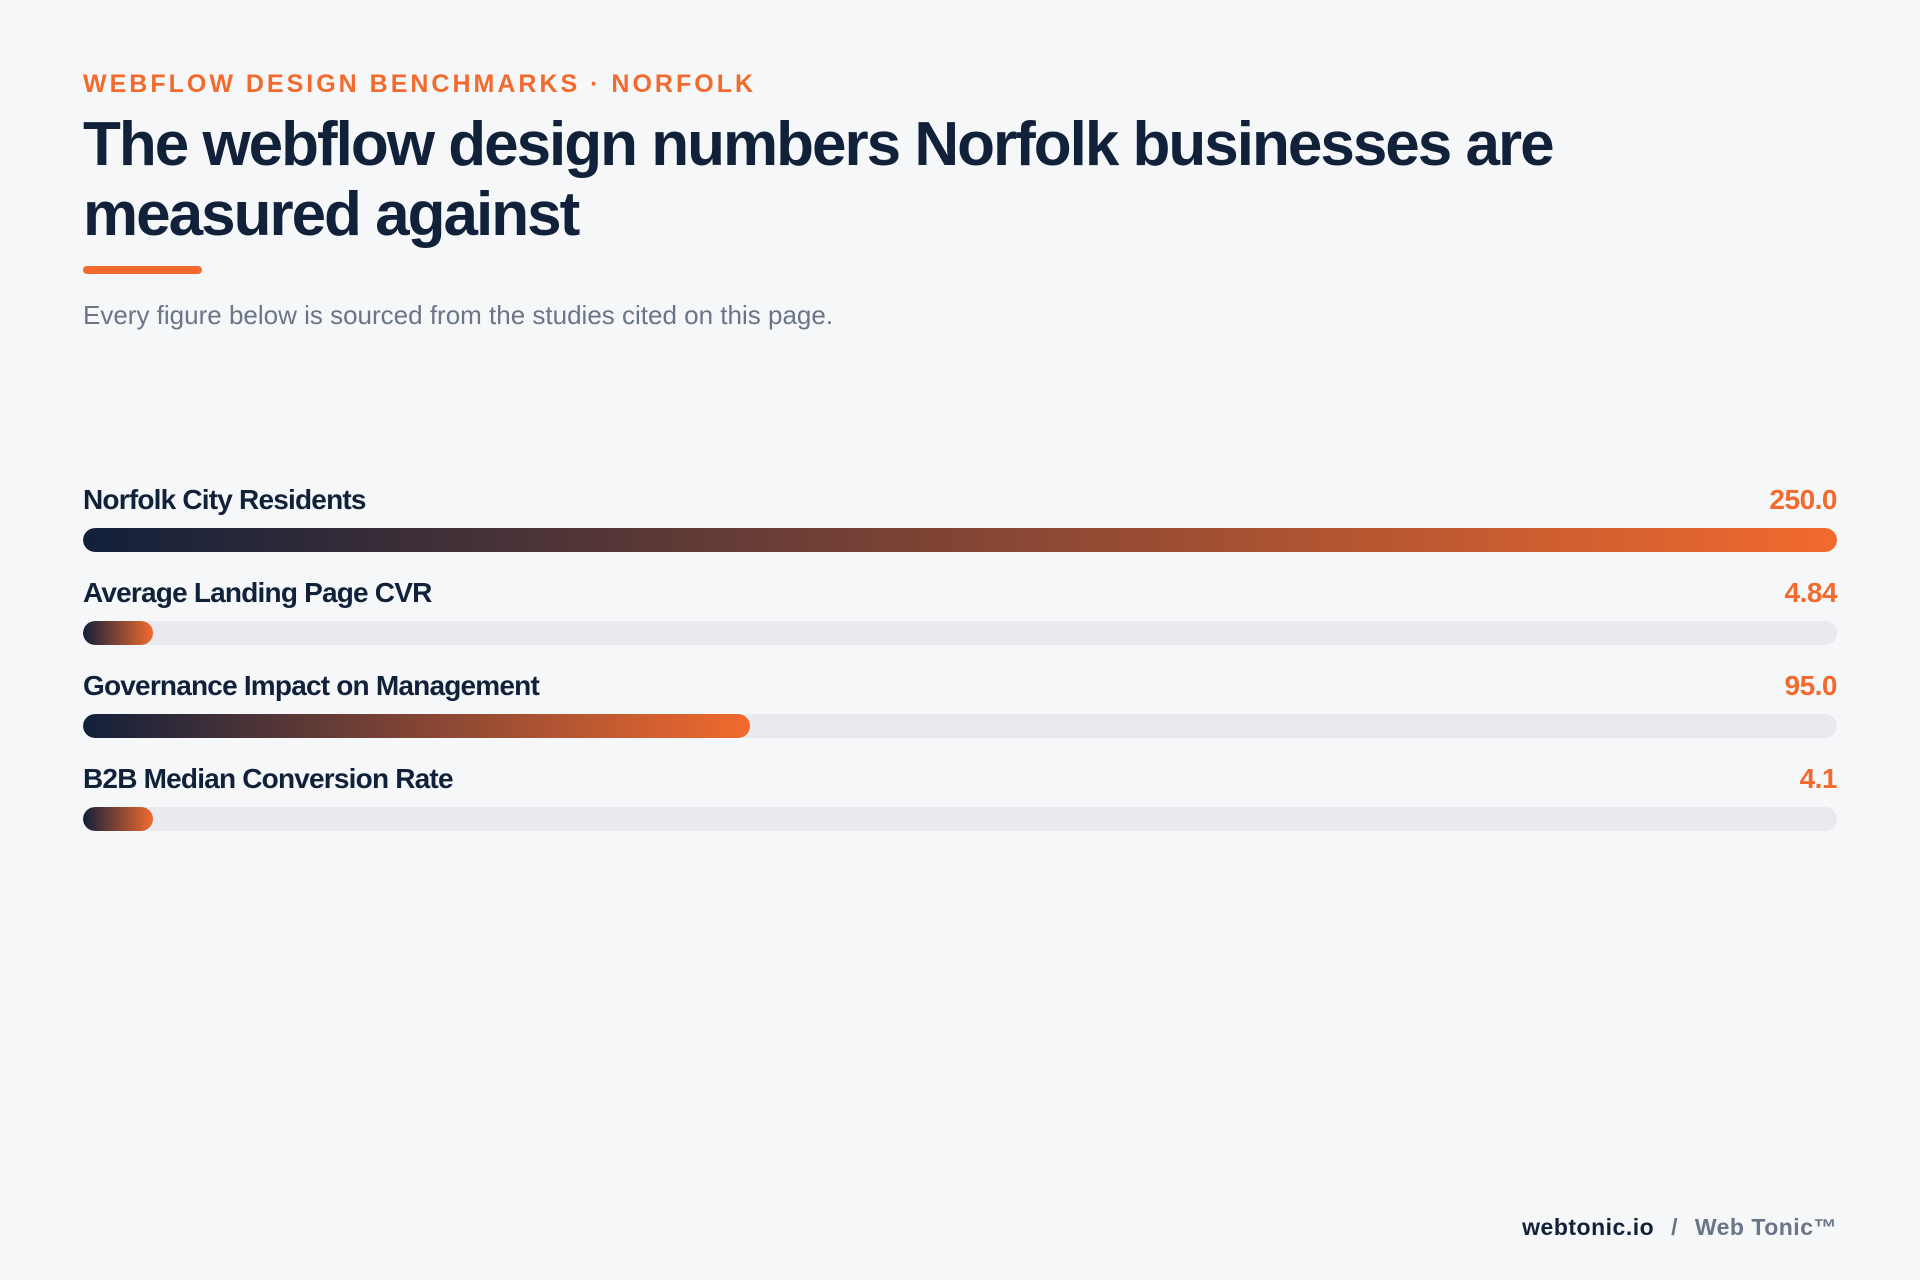 This screenshot has width=1920, height=1280. What do you see at coordinates (1679, 1227) in the screenshot?
I see `footer: webtonic.io / Web Tonic™` at bounding box center [1679, 1227].